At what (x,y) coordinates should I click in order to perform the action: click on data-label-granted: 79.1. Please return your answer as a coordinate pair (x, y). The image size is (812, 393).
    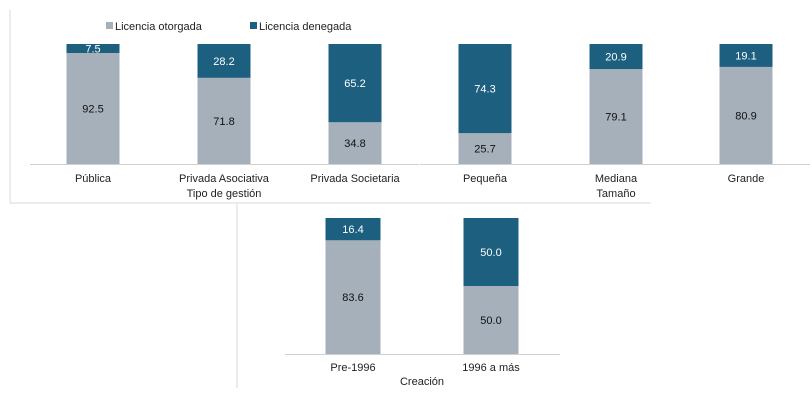
    Looking at the image, I should click on (615, 118).